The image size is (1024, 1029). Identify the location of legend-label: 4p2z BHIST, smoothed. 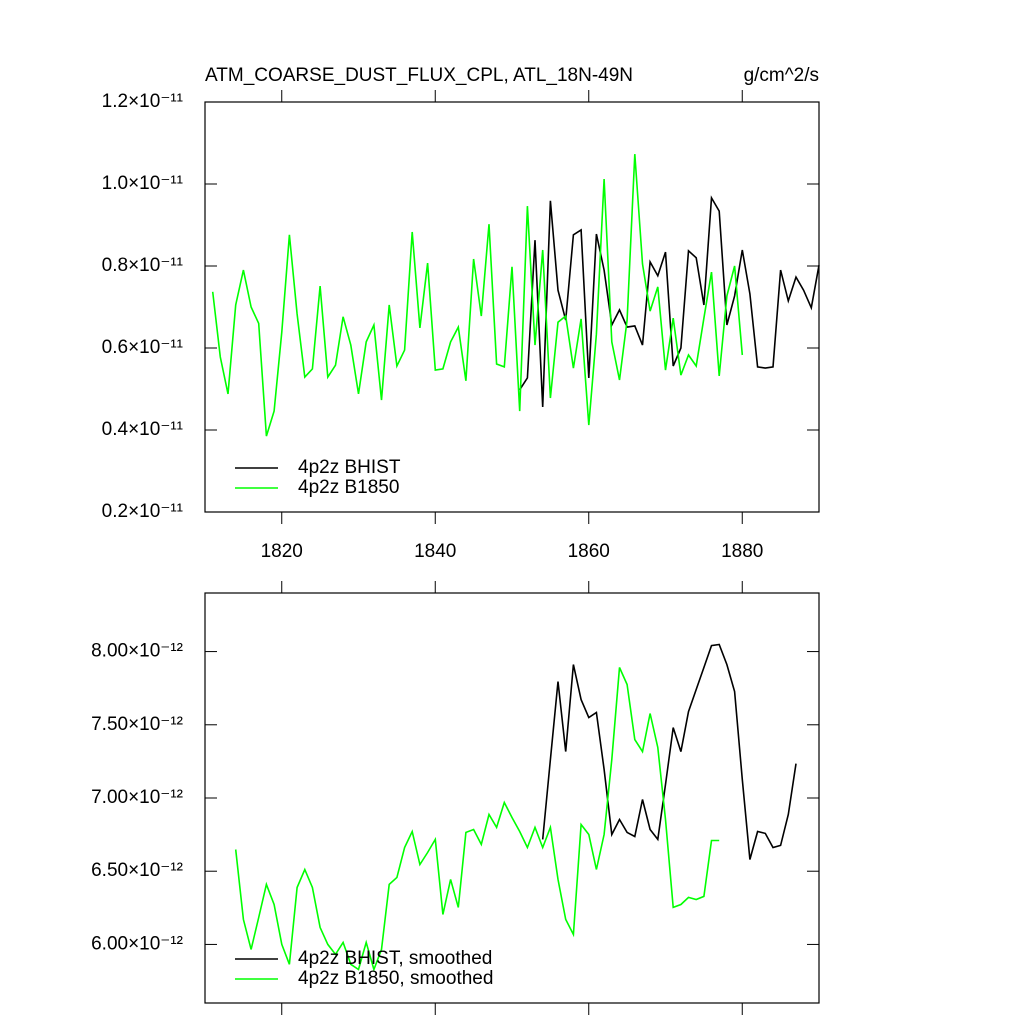
(395, 958).